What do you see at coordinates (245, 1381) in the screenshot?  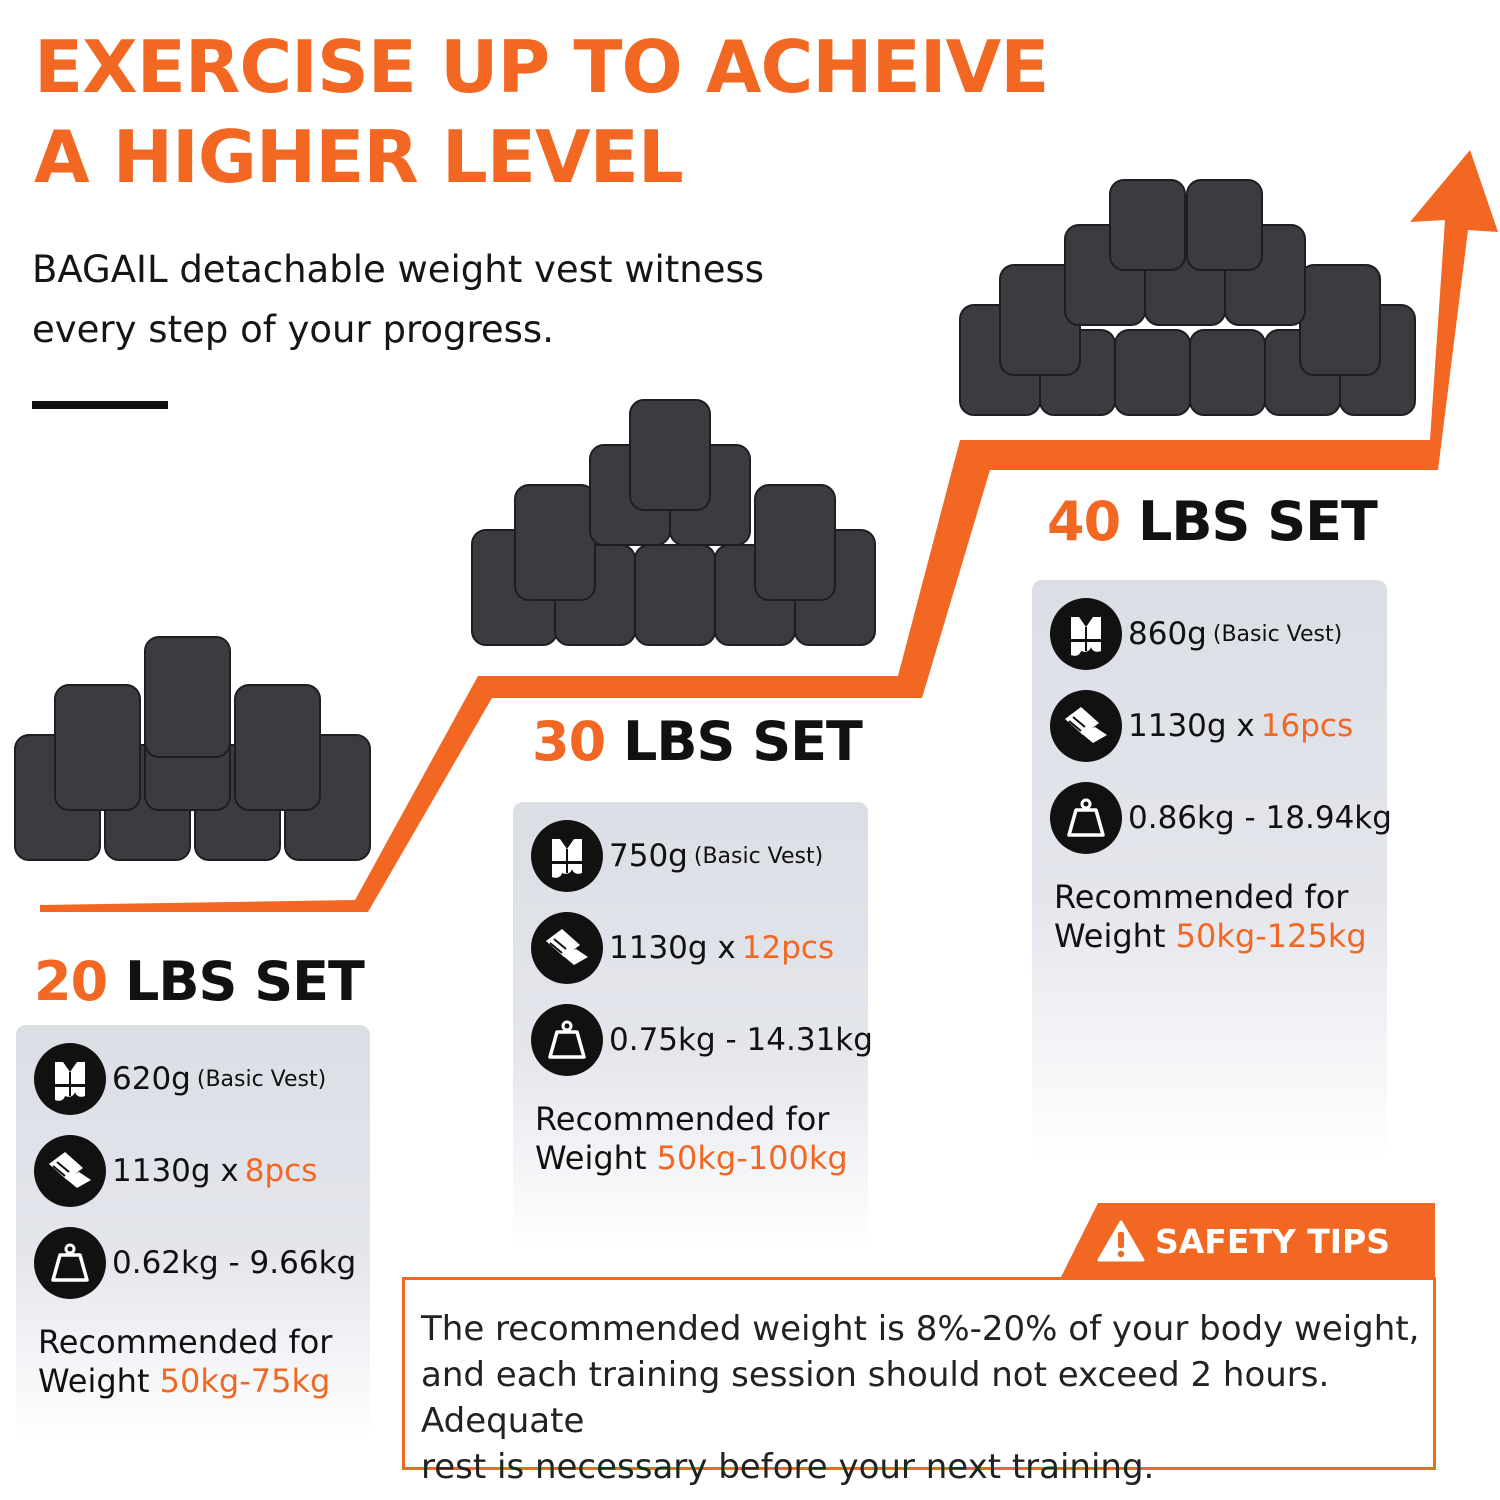 I see `rec-range: 50kg-75kg` at bounding box center [245, 1381].